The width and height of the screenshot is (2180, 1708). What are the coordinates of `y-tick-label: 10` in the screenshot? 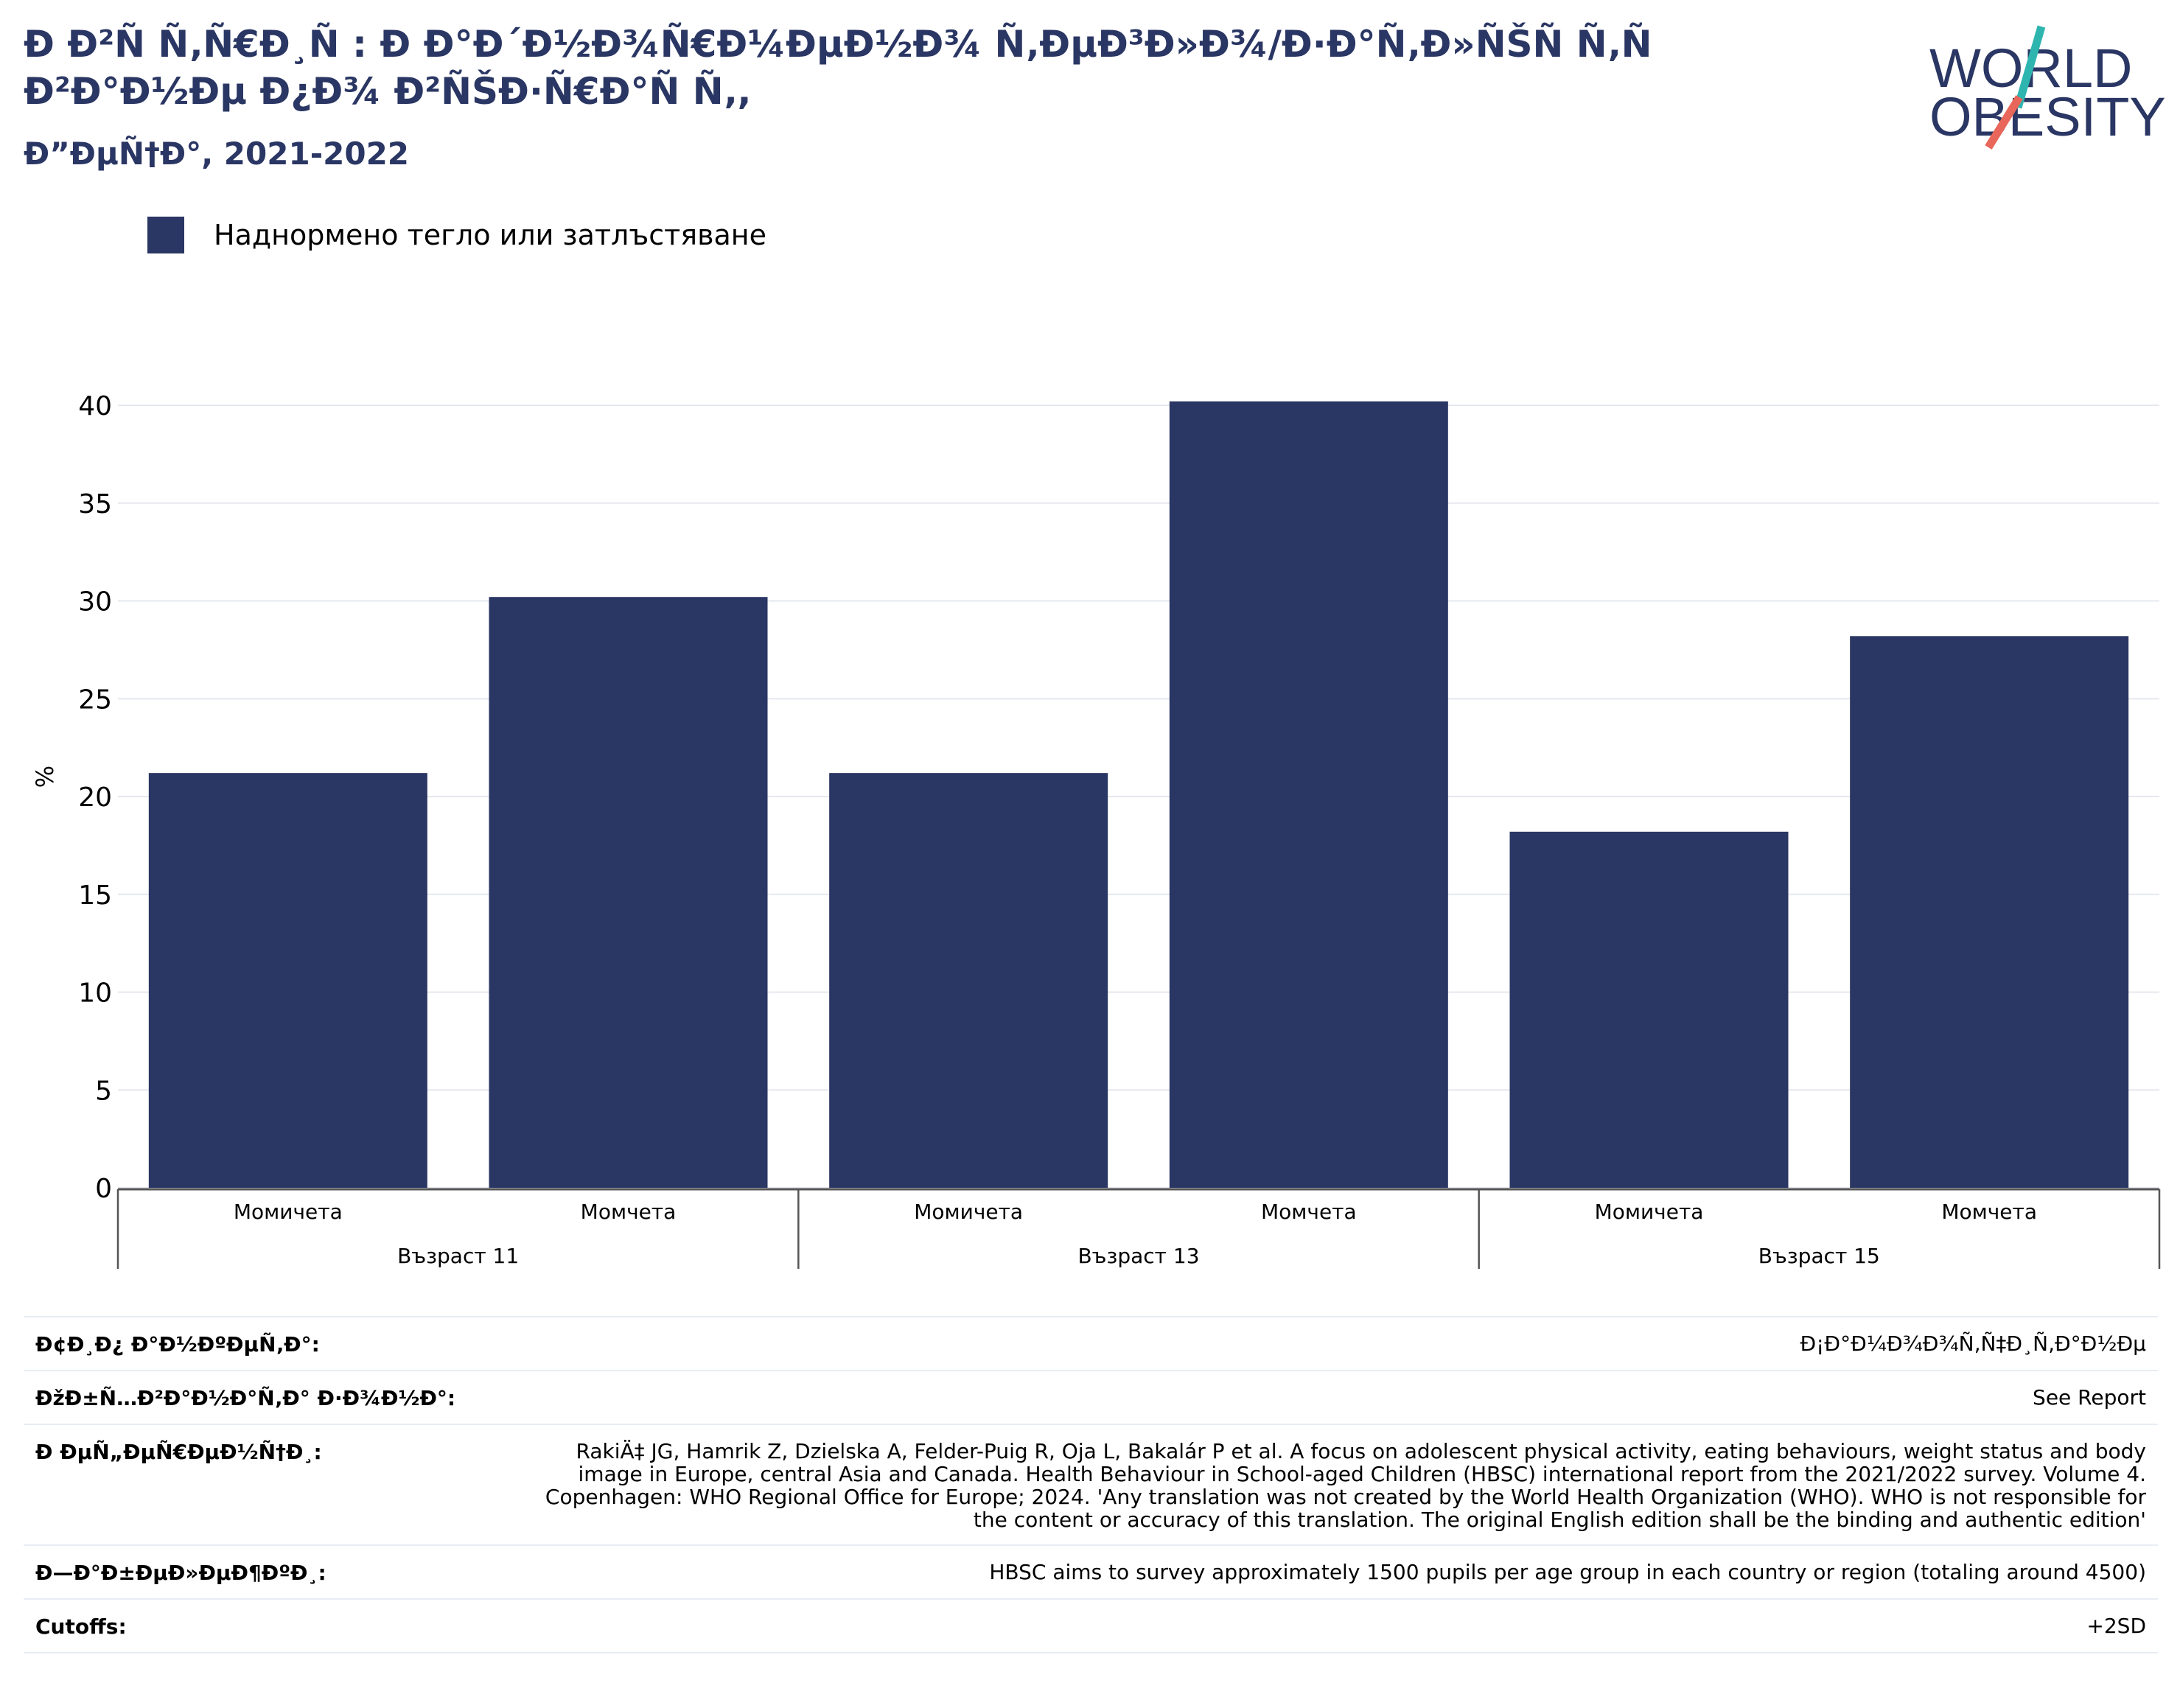 It's located at (95, 994).